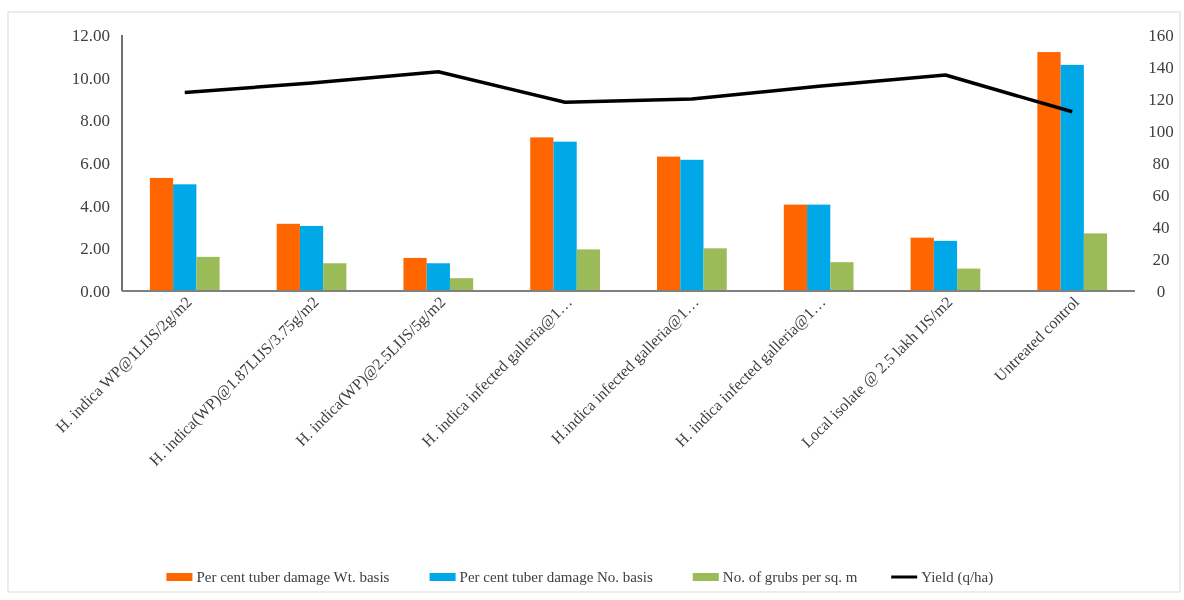  Describe the element at coordinates (95, 163) in the screenshot. I see `y-tick-label: 6.00` at that location.